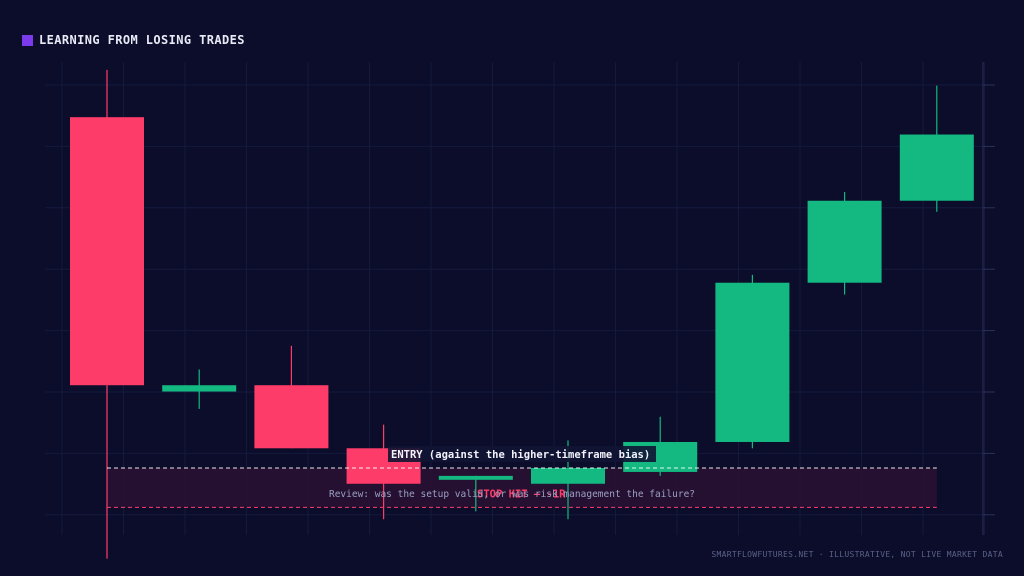 The height and width of the screenshot is (576, 1024). Describe the element at coordinates (142, 40) in the screenshot. I see `chart-title: LEARNING FROM LOSING TRADES` at that location.